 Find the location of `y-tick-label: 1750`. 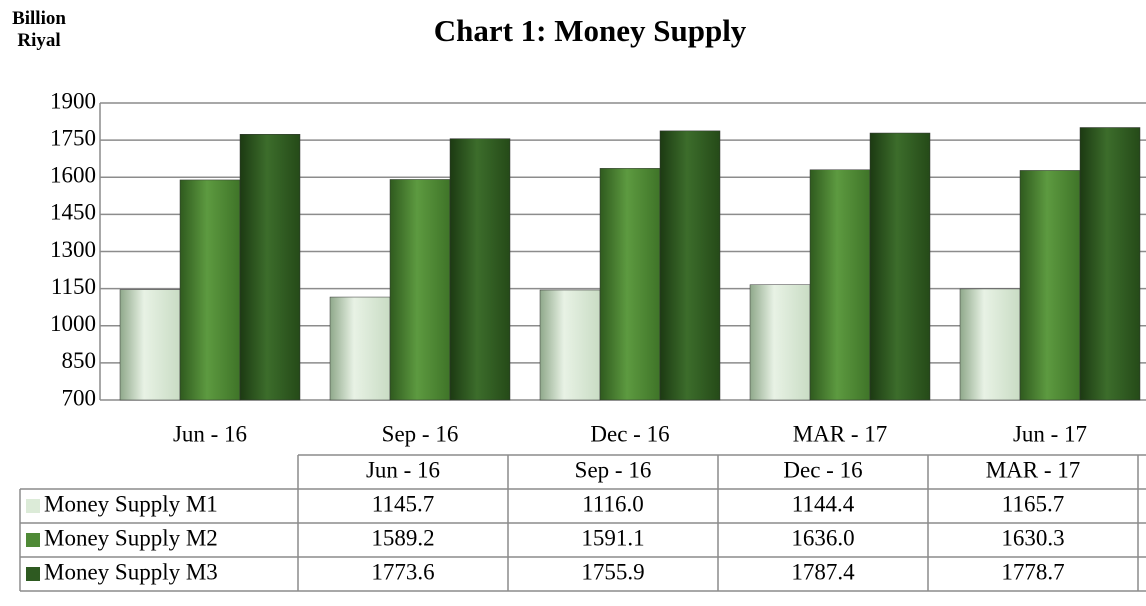

y-tick-label: 1750 is located at coordinates (73, 137).